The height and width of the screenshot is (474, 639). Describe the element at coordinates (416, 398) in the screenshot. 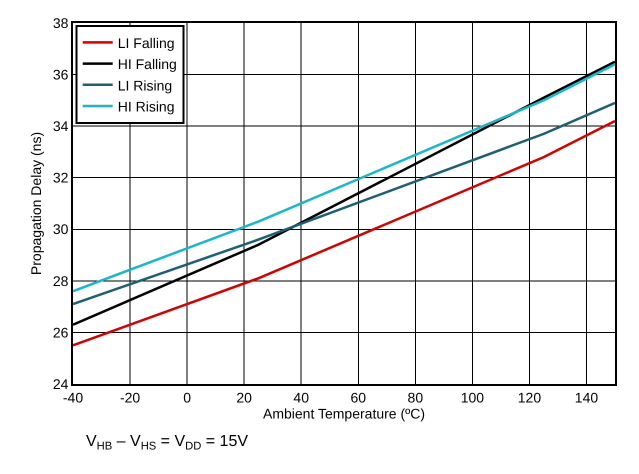

I see `x-tick-label: 80` at that location.